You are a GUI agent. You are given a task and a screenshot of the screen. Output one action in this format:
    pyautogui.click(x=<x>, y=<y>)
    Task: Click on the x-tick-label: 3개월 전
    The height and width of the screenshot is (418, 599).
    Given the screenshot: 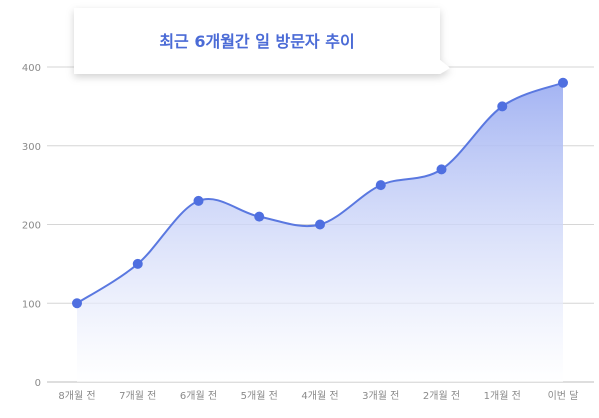 What is the action you would take?
    pyautogui.click(x=380, y=396)
    